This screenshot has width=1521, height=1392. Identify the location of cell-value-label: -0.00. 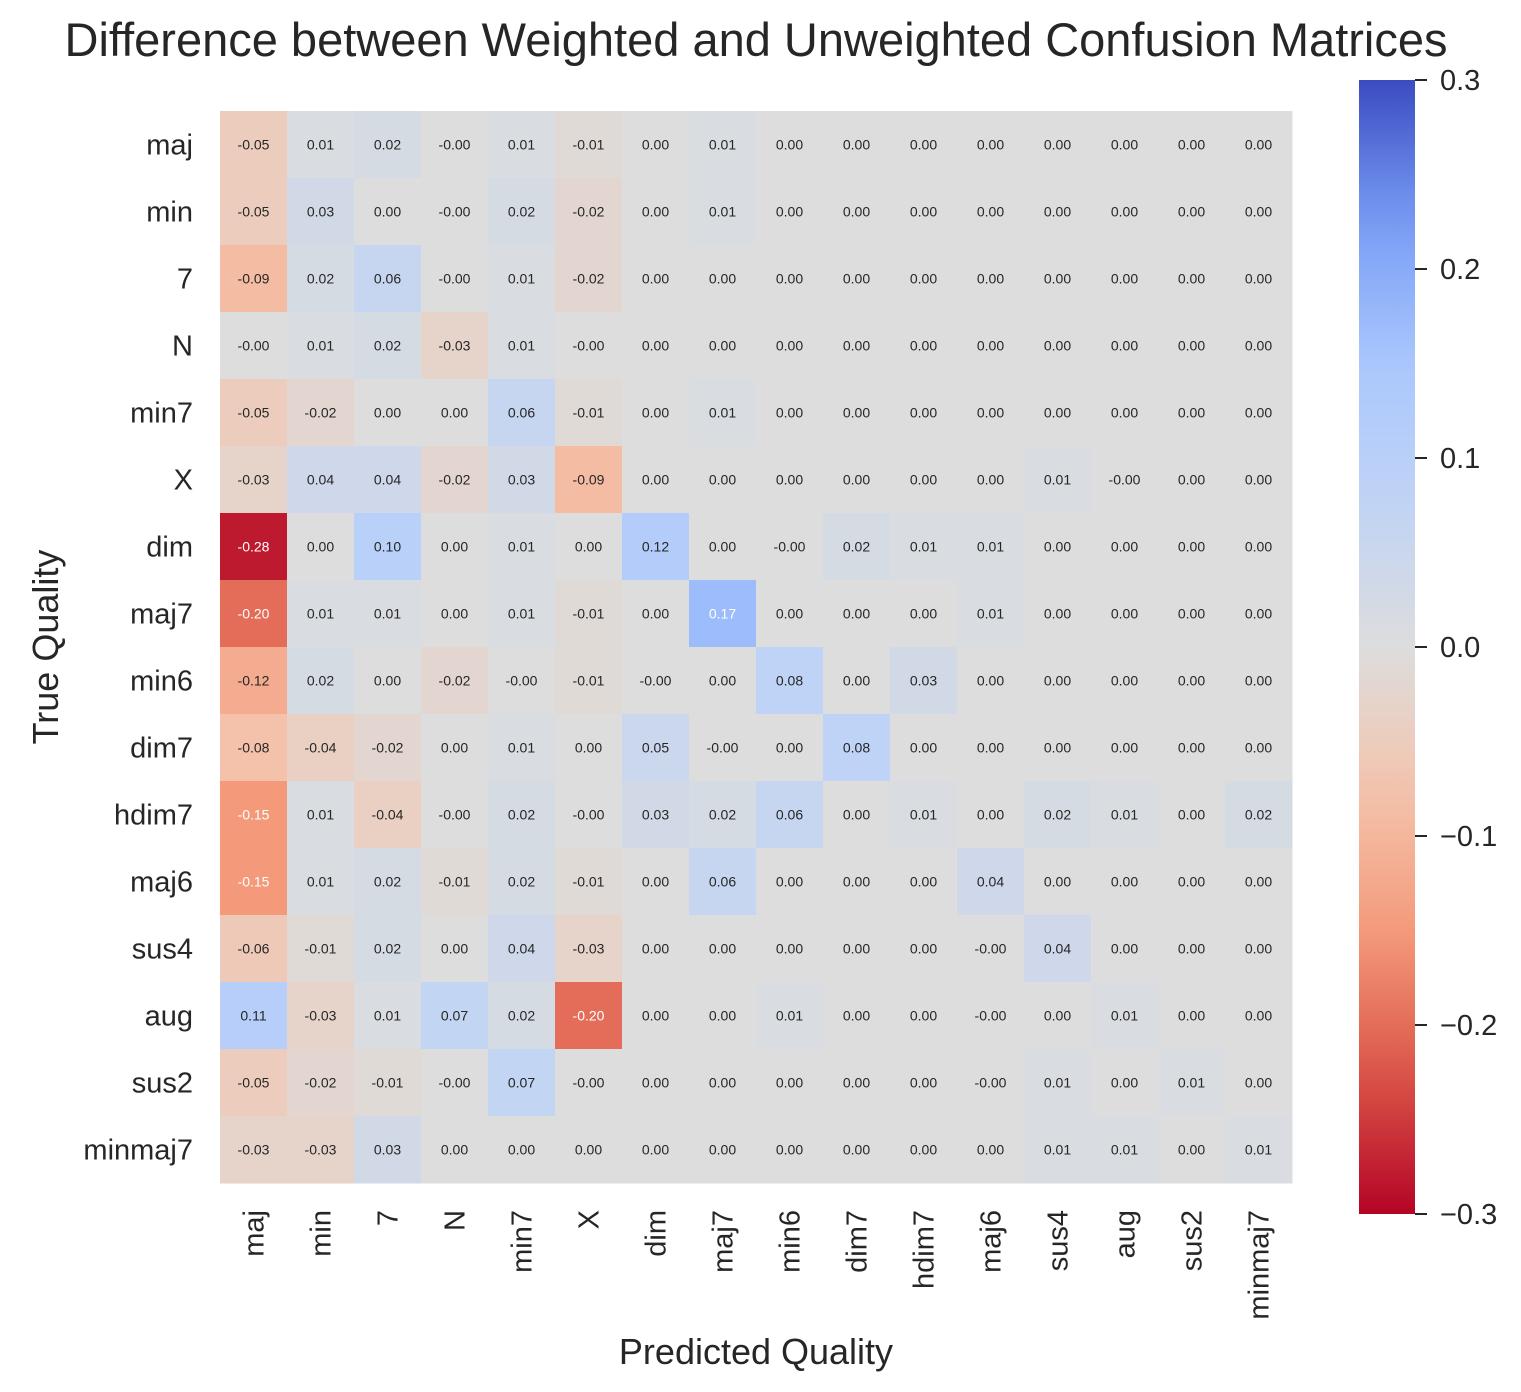
(455, 279).